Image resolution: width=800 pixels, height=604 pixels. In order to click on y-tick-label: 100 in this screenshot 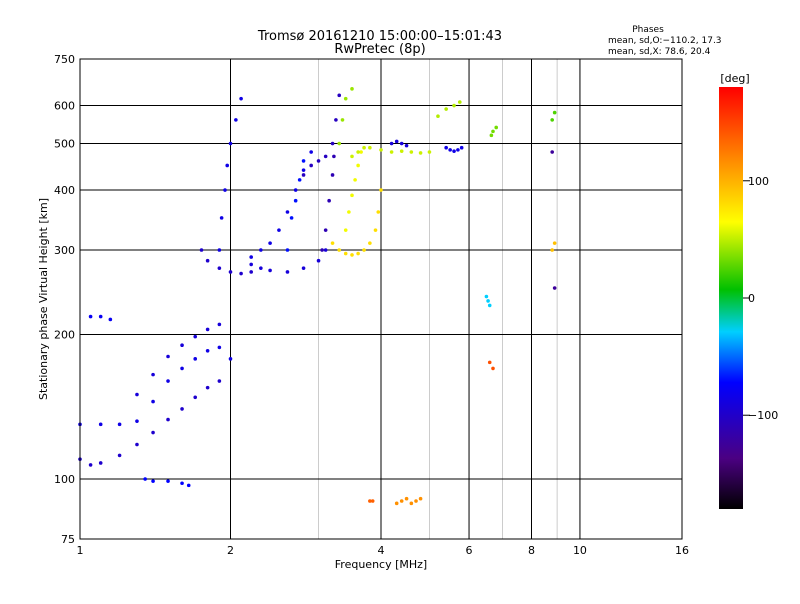, I will do `click(64, 479)`.